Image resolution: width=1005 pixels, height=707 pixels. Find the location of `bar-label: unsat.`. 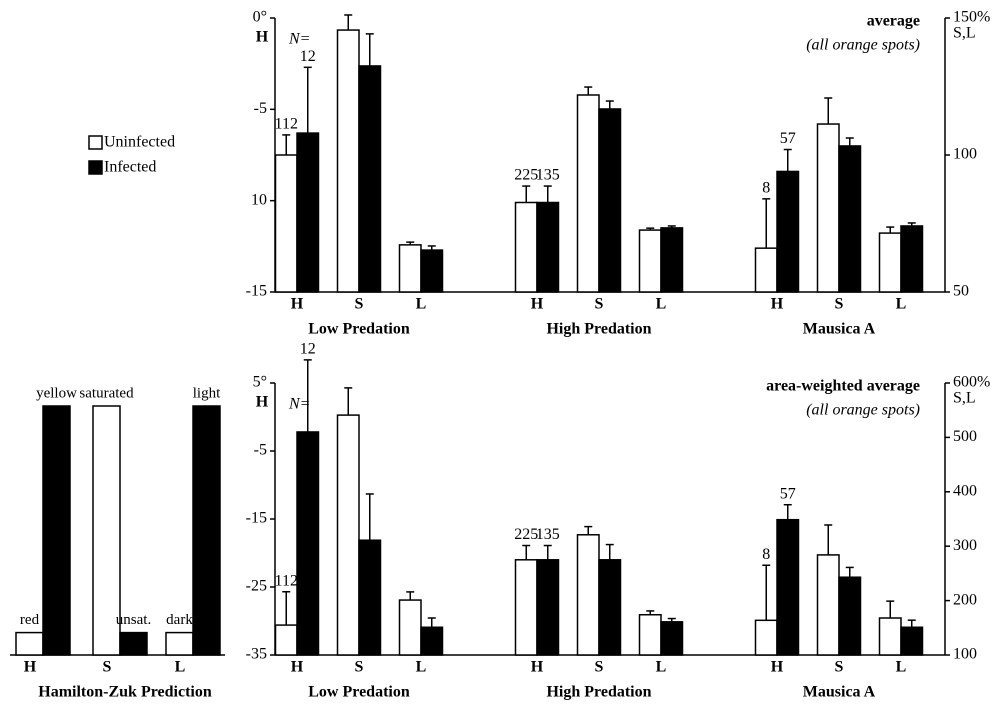

bar-label: unsat. is located at coordinates (133, 620).